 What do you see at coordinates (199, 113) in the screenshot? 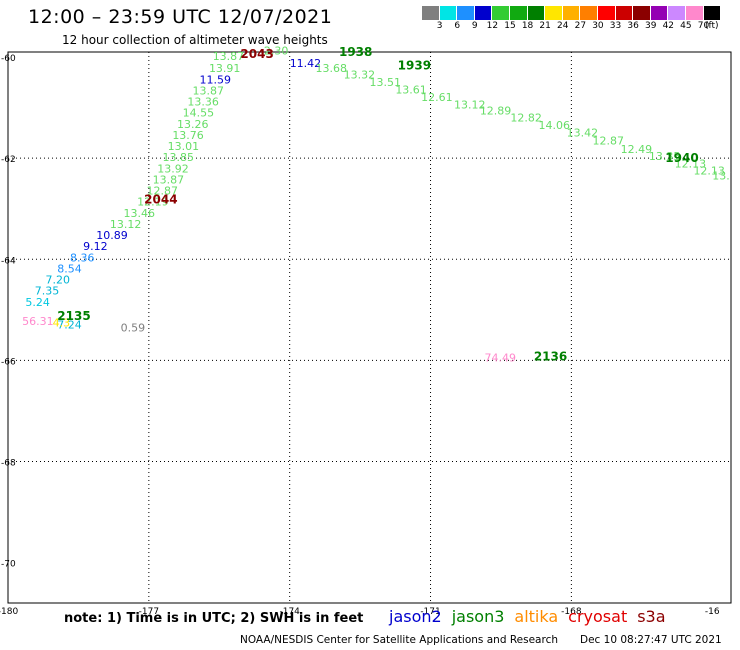
I see `wave-height-label: 14.55` at bounding box center [199, 113].